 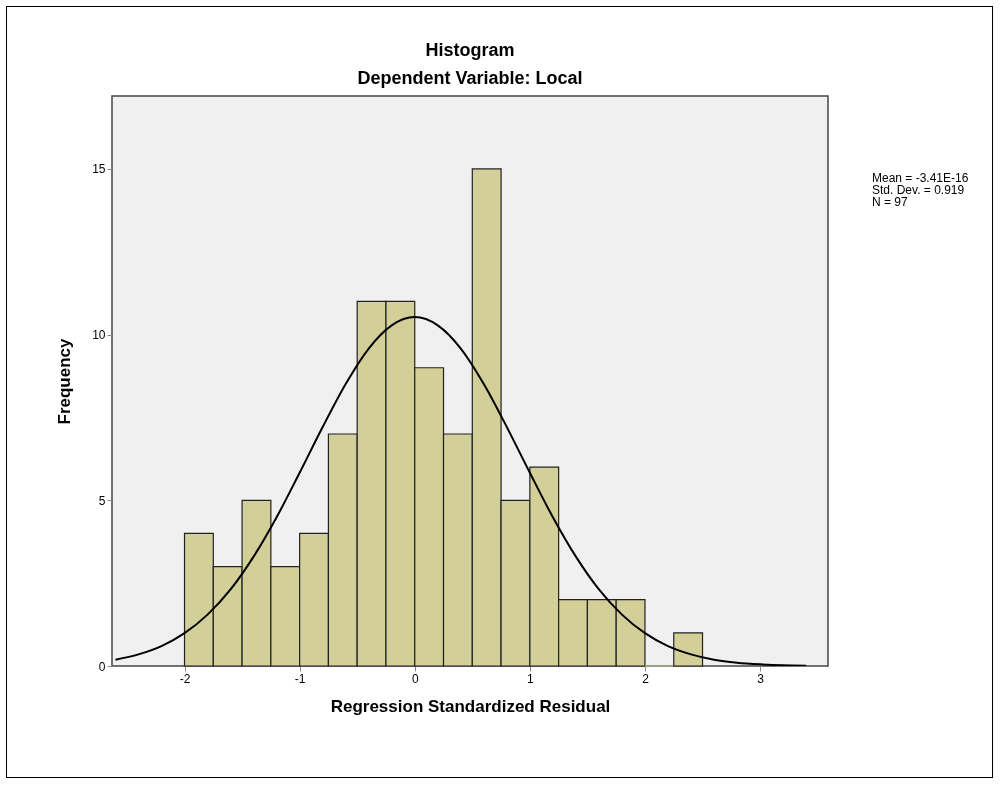 What do you see at coordinates (761, 678) in the screenshot?
I see `x-tick-label: 3` at bounding box center [761, 678].